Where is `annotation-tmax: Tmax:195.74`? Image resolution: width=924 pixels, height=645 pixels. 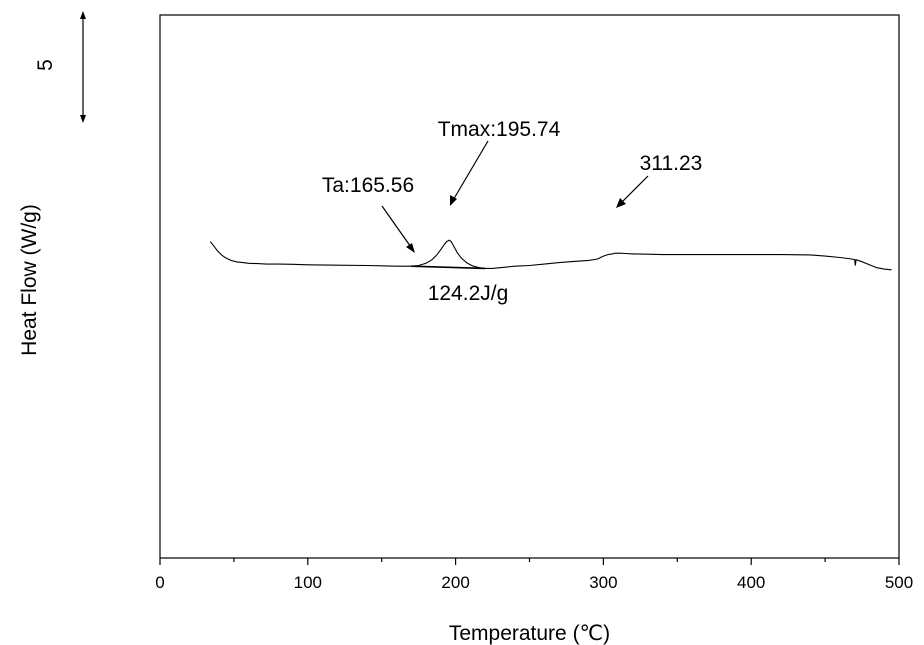
annotation-tmax: Tmax:195.74 is located at coordinates (499, 162).